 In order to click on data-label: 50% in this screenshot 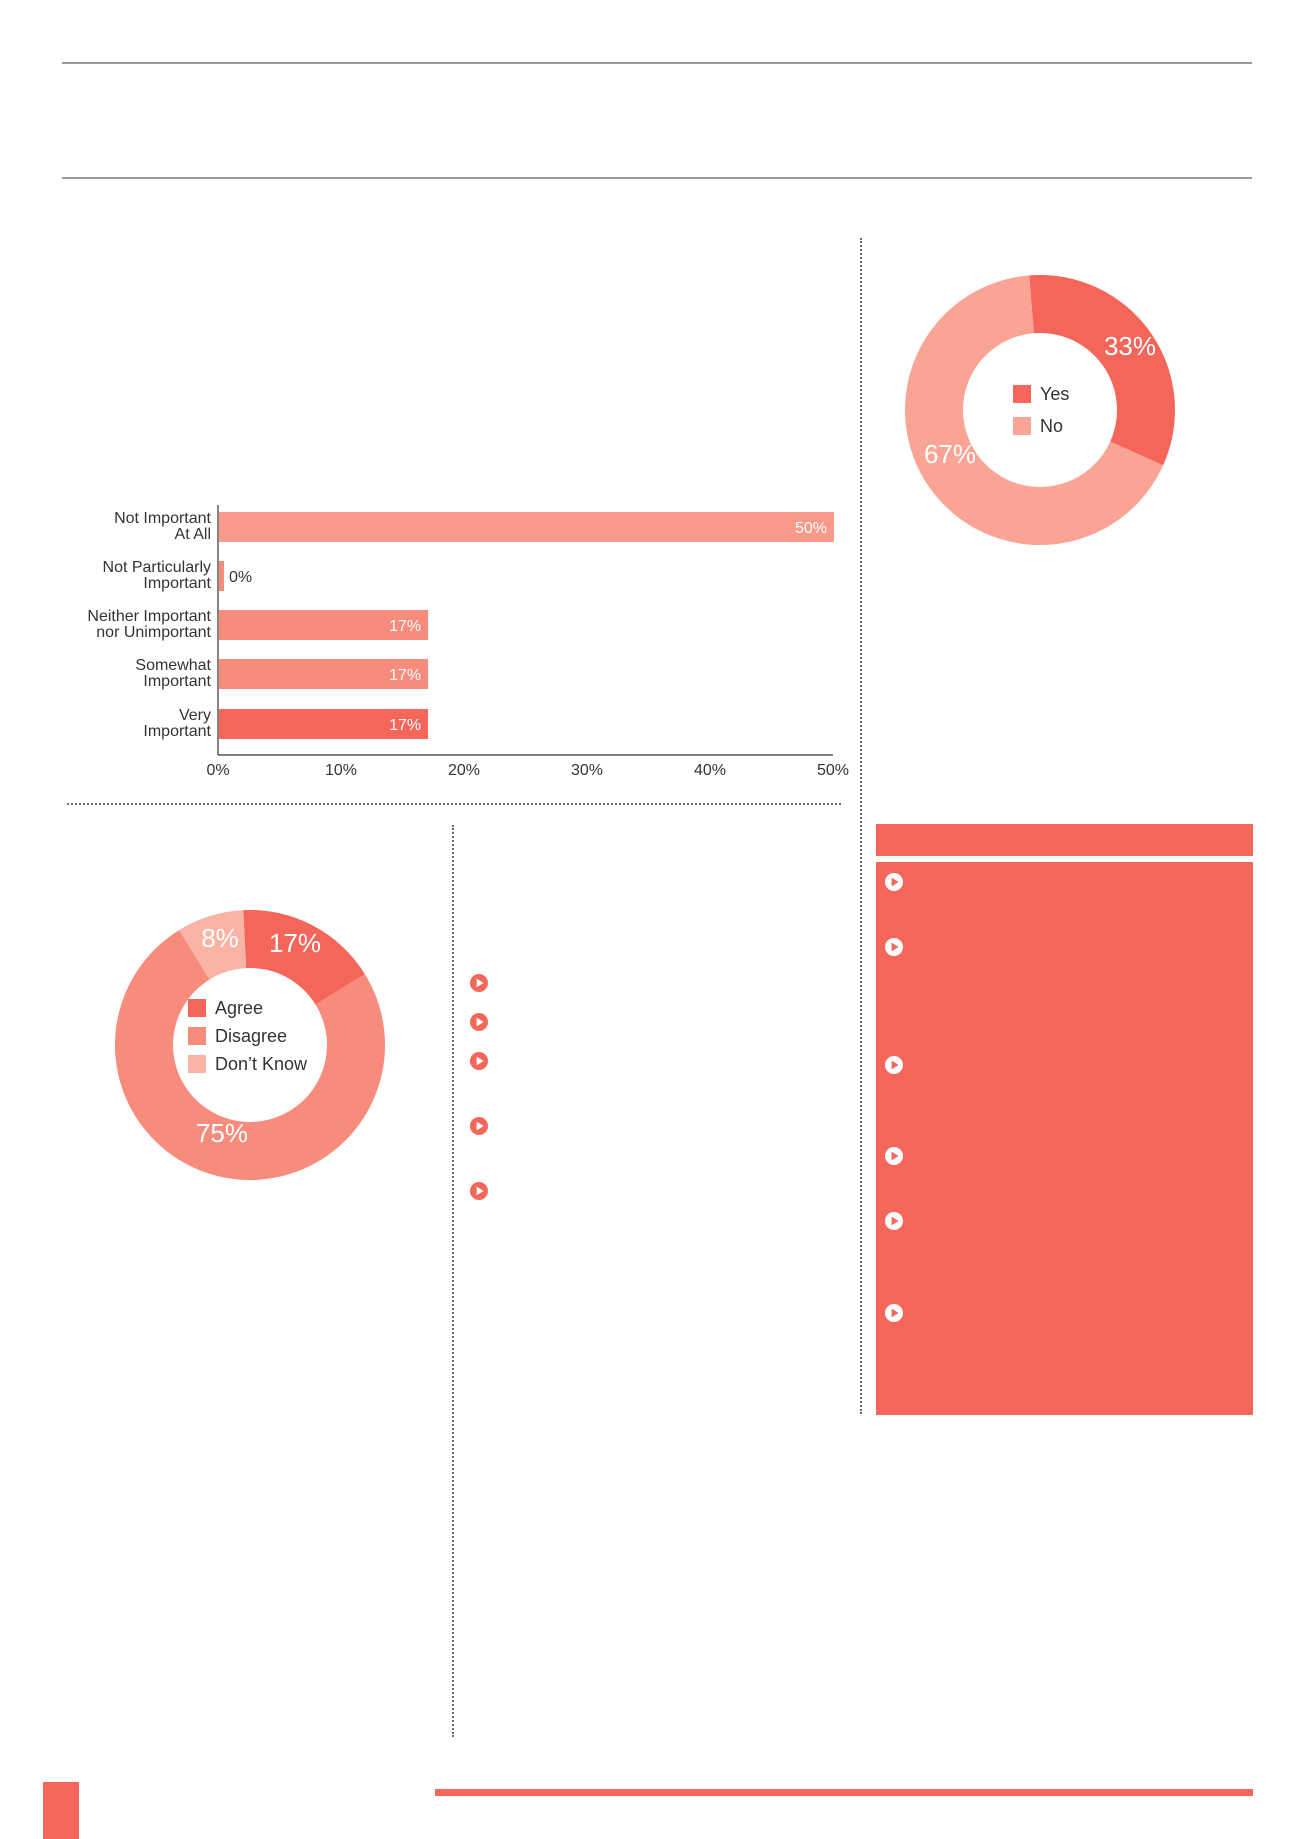, I will do `click(811, 528)`.